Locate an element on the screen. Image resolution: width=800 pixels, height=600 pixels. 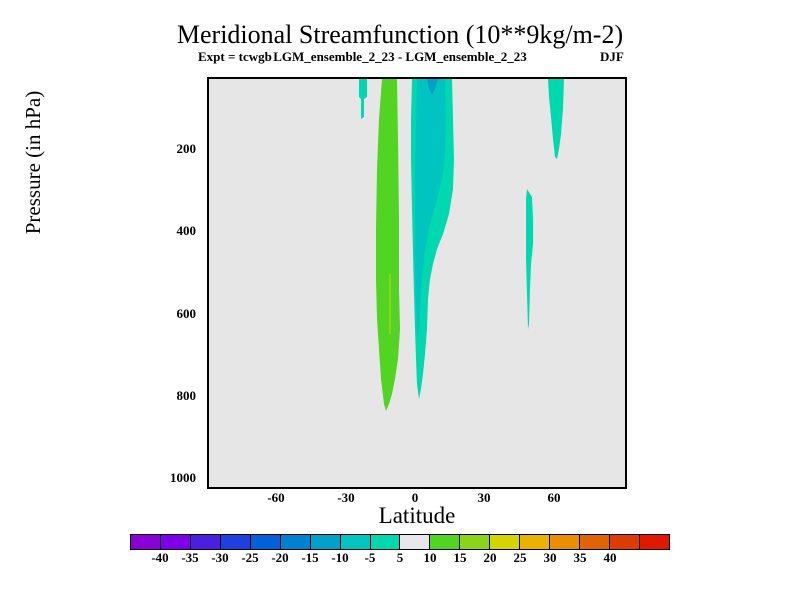
y-tick-label: 800 is located at coordinates (186, 395).